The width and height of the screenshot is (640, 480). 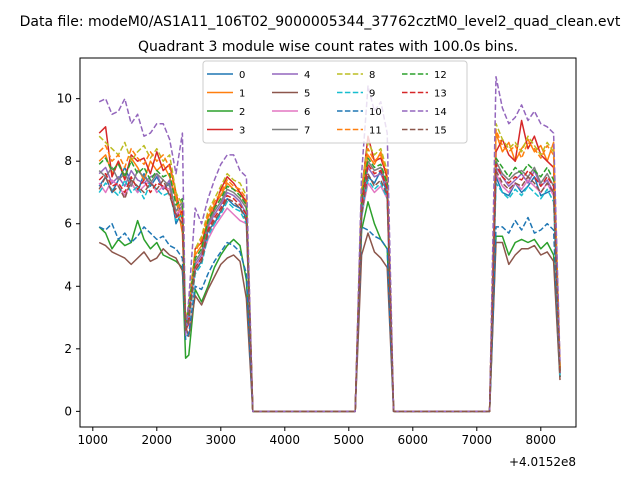 What do you see at coordinates (242, 131) in the screenshot?
I see `legend-label-3: 3` at bounding box center [242, 131].